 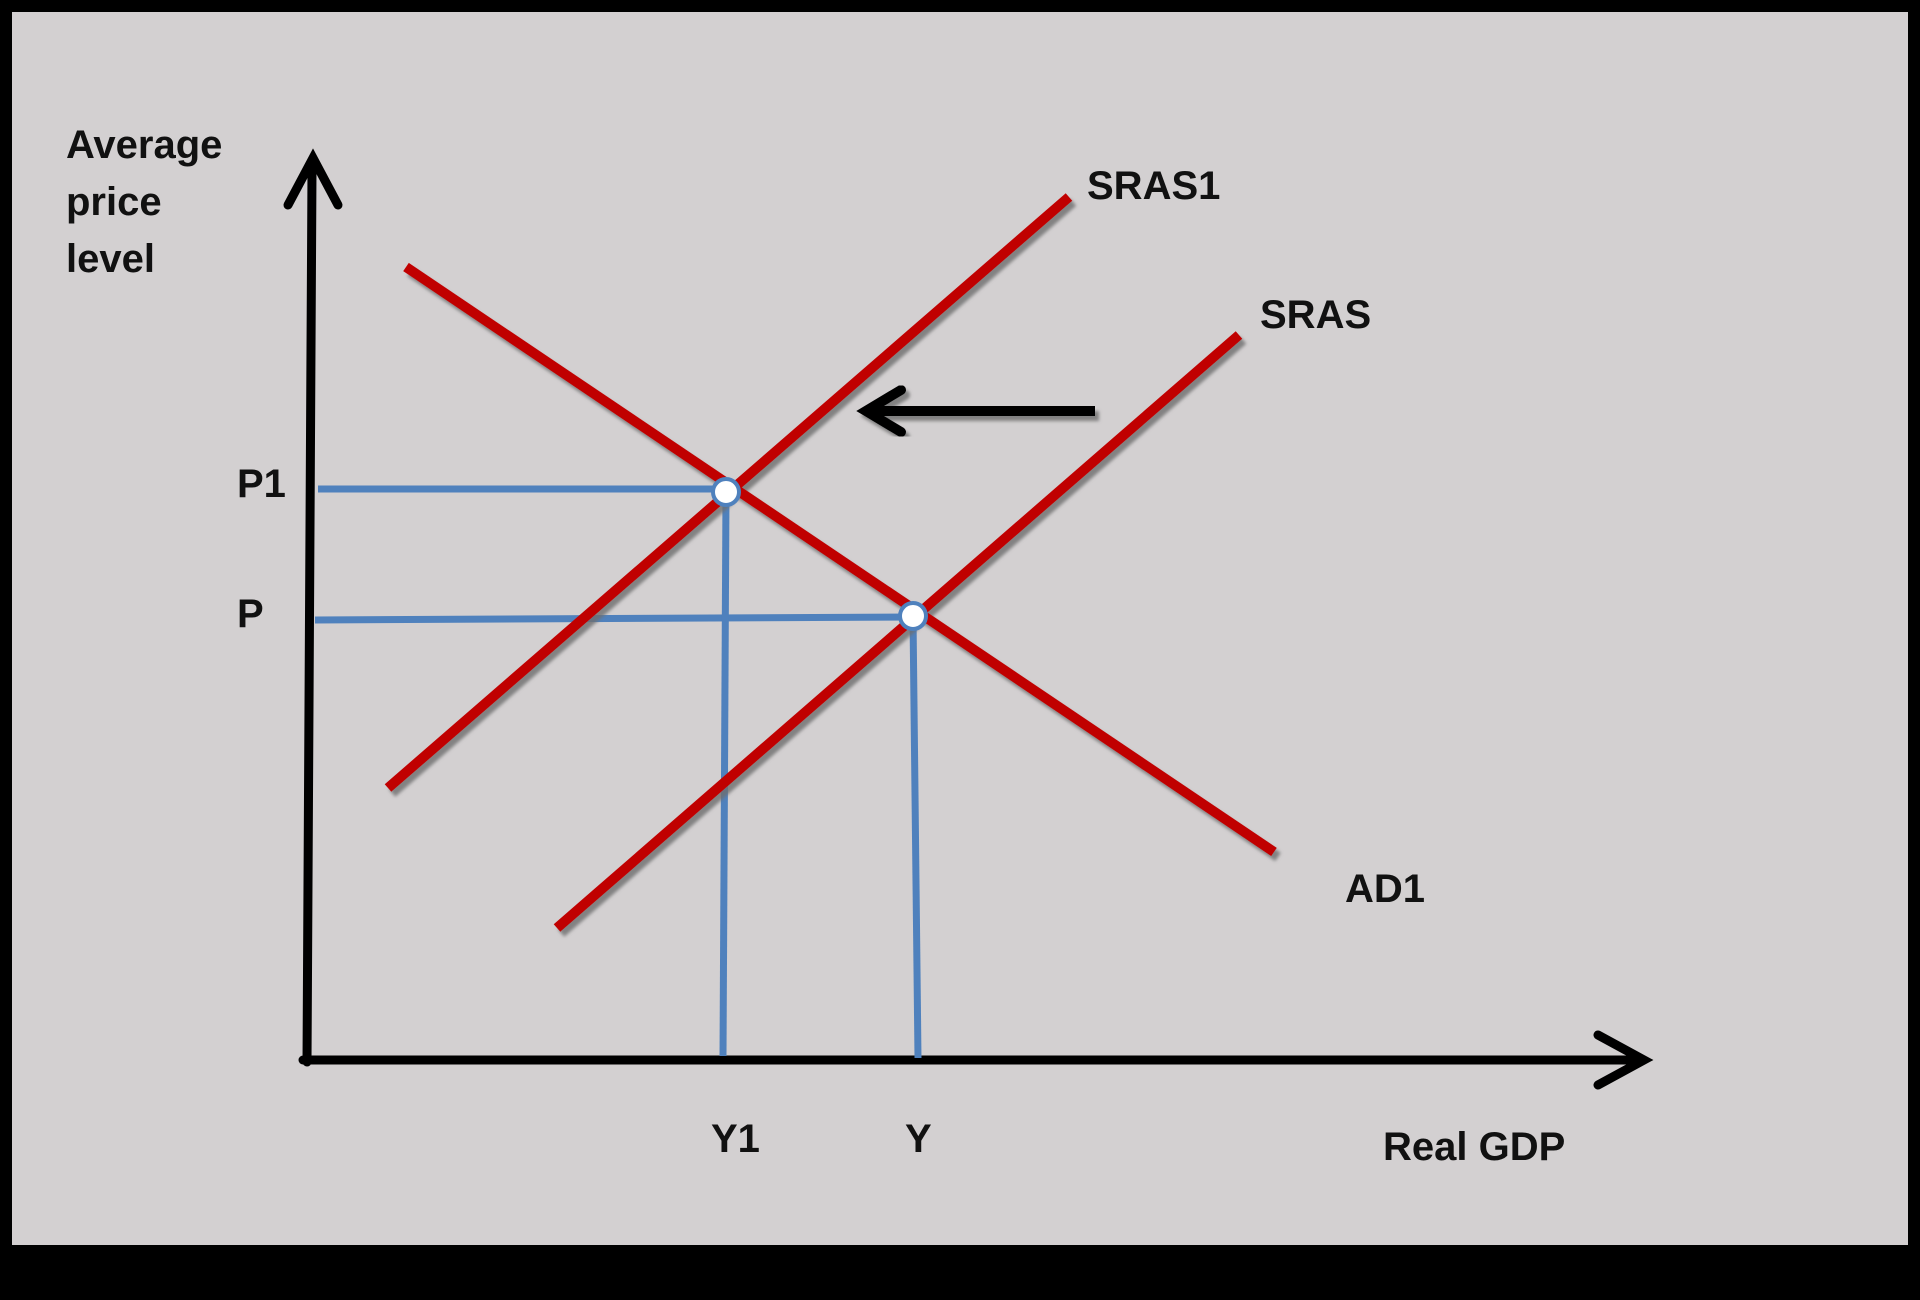 What do you see at coordinates (1623, 1060) in the screenshot?
I see `x-axis-arrowhead` at bounding box center [1623, 1060].